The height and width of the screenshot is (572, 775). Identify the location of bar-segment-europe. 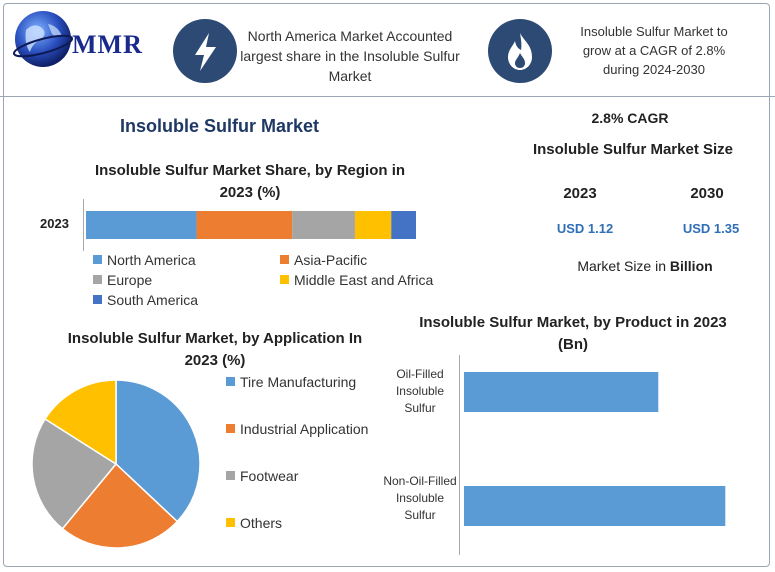
(323, 225).